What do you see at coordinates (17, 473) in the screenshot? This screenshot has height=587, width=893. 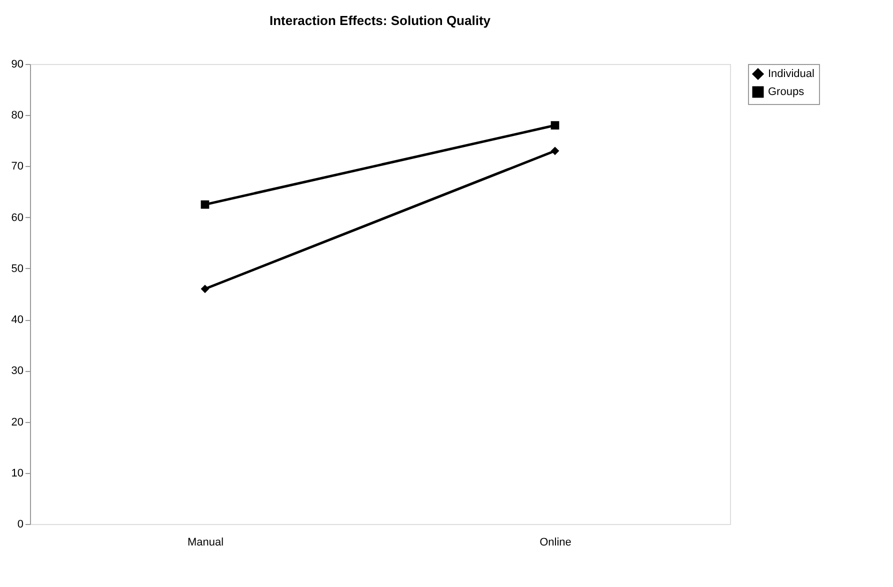 I see `y-tick-label: 10` at bounding box center [17, 473].